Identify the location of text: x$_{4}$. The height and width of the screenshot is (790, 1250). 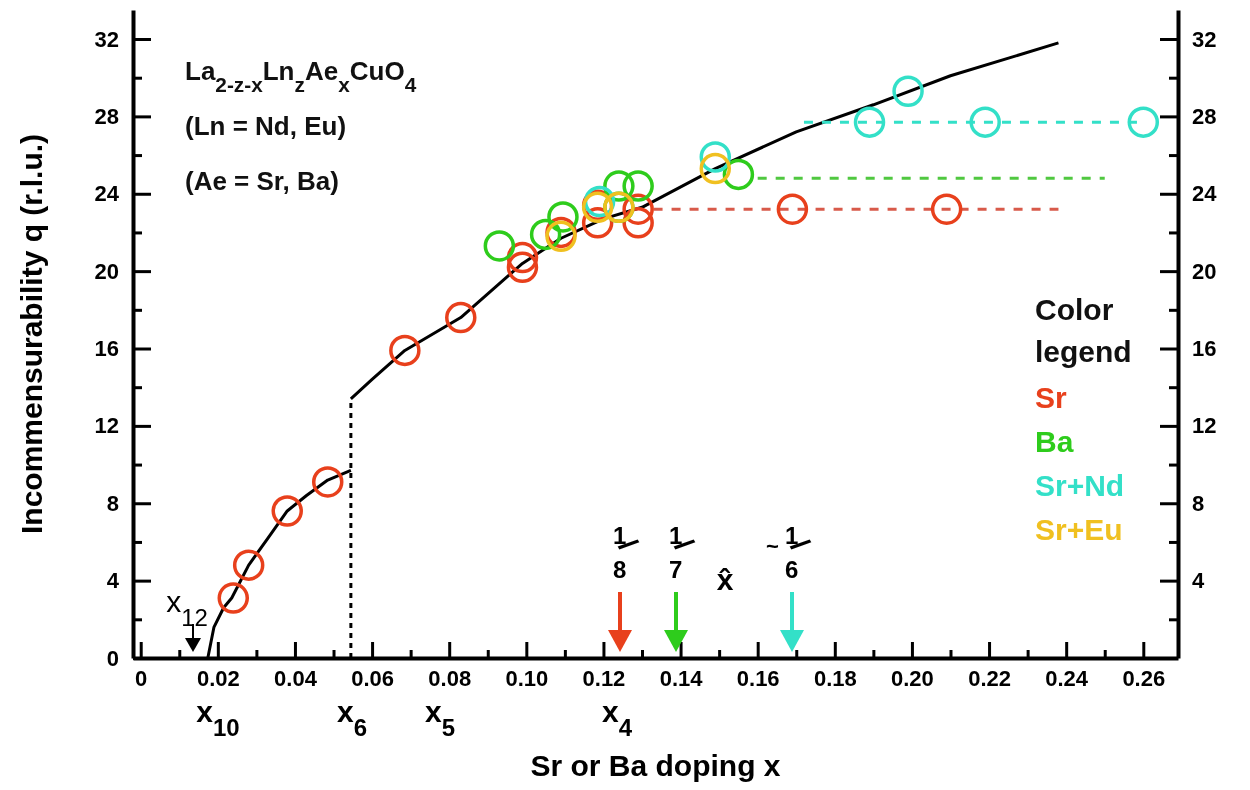
(617, 718).